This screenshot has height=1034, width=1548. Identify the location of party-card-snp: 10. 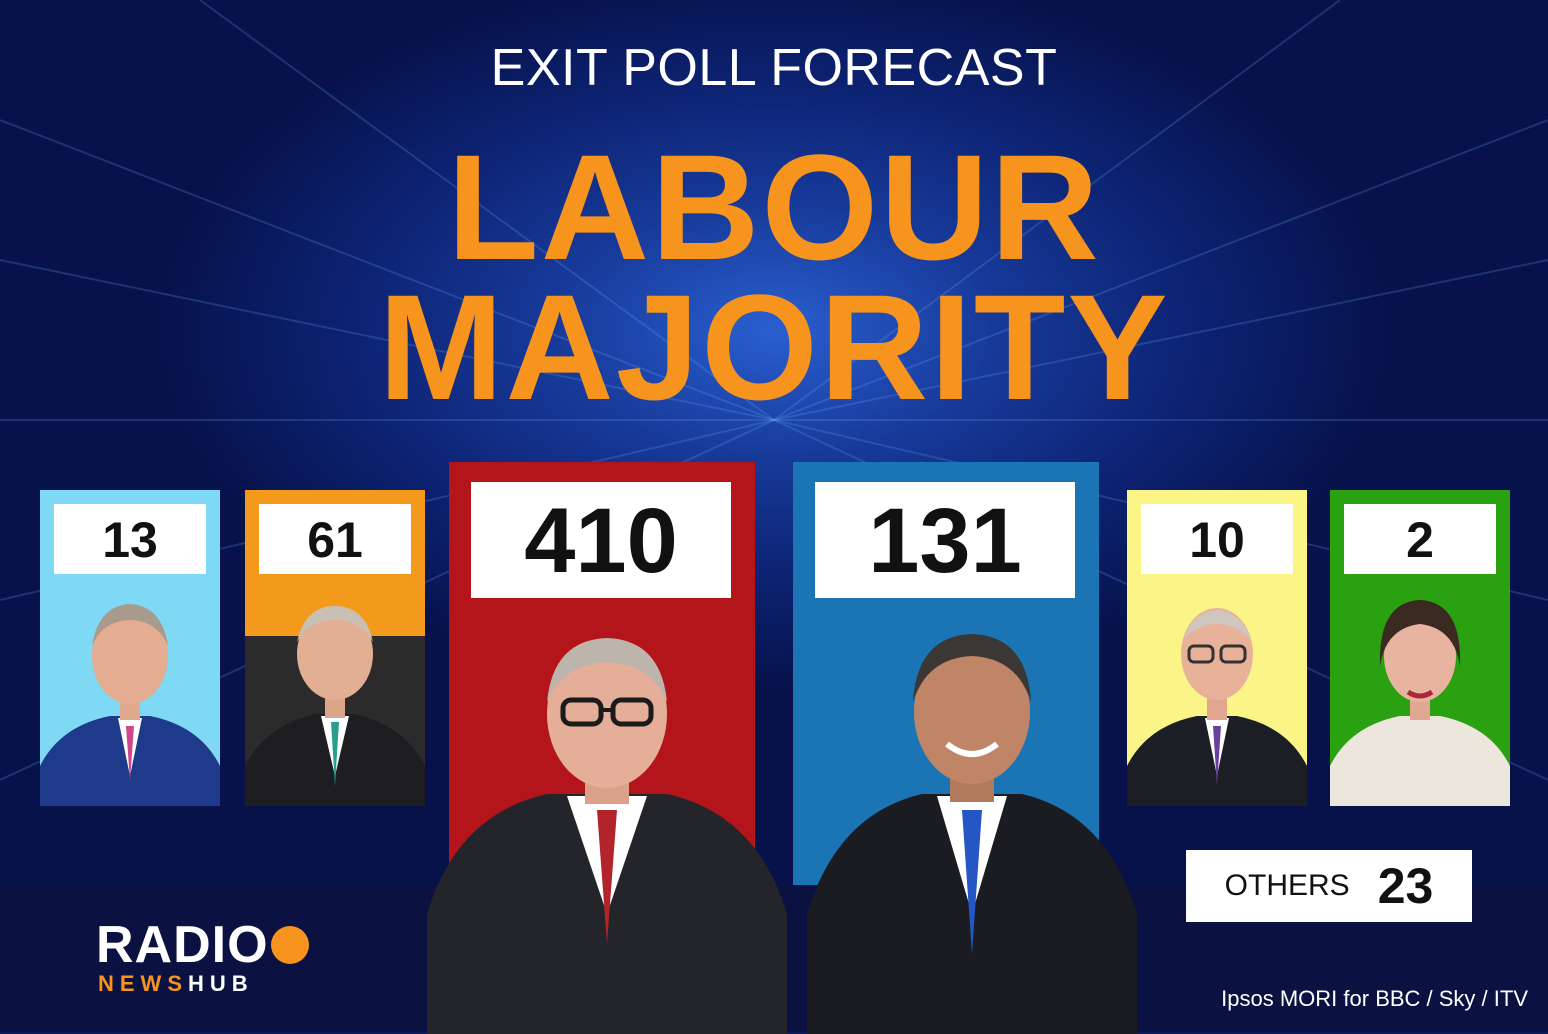
(1217, 648).